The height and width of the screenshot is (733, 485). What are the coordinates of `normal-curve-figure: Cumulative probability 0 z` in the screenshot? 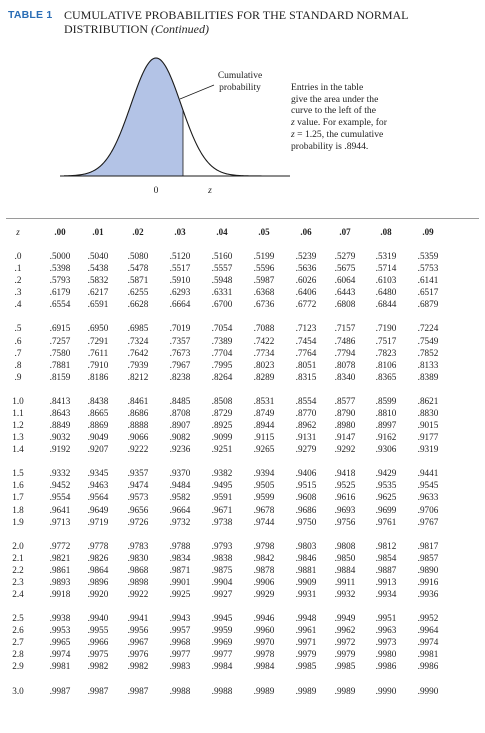 It's located at (175, 126).